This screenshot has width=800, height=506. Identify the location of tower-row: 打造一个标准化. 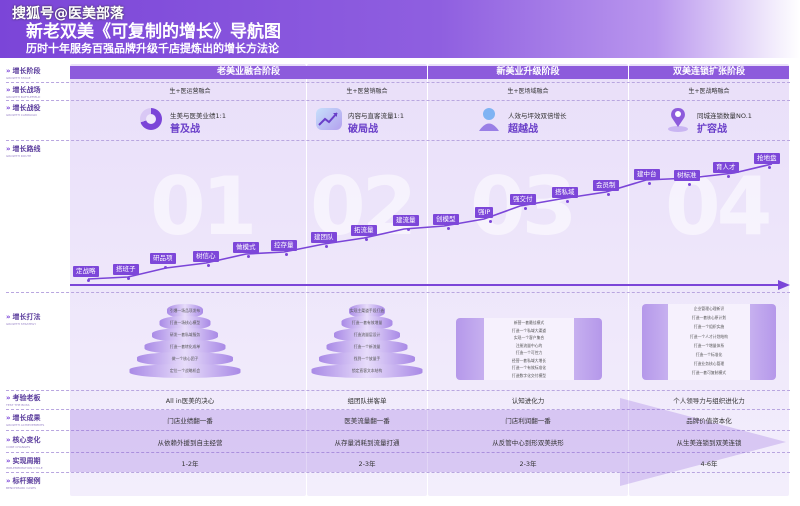
(709, 354).